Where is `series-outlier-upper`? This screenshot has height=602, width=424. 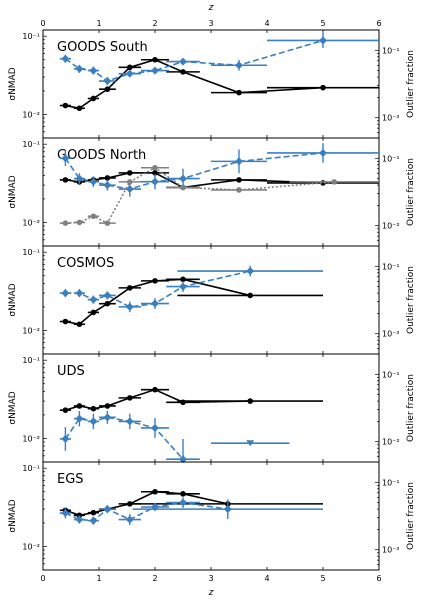
series-outlier-upper is located at coordinates (250, 443).